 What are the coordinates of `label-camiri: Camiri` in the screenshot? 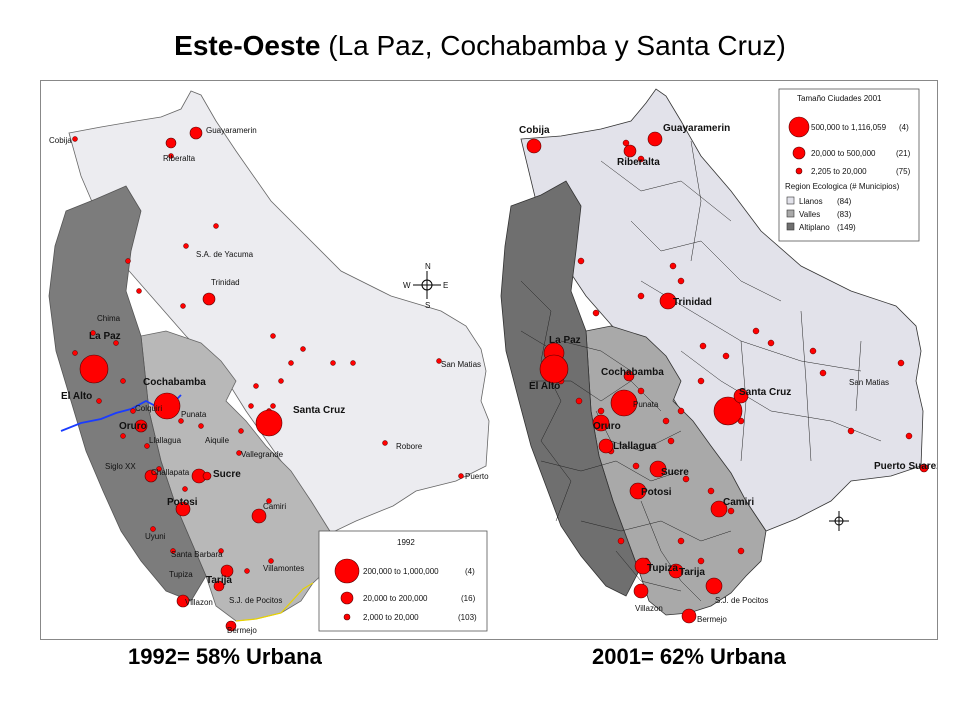 It's located at (274, 506).